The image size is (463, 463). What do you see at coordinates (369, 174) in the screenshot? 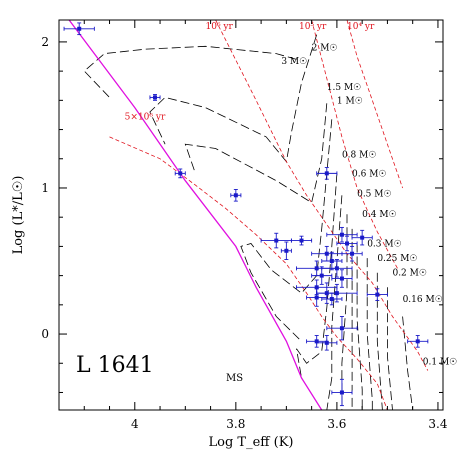
I see `mass-track-label: 0.6 M☉` at bounding box center [369, 174].